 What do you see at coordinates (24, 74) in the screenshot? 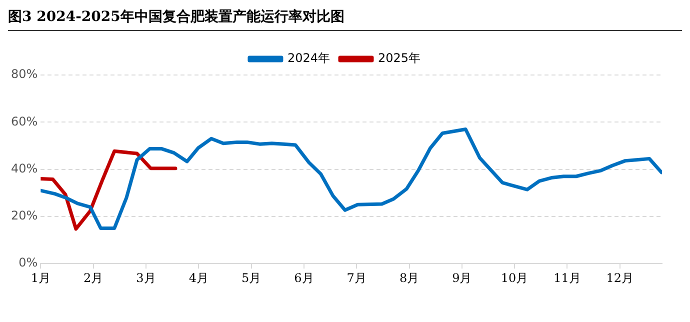
I see `y-tick-label: 80%` at bounding box center [24, 74].